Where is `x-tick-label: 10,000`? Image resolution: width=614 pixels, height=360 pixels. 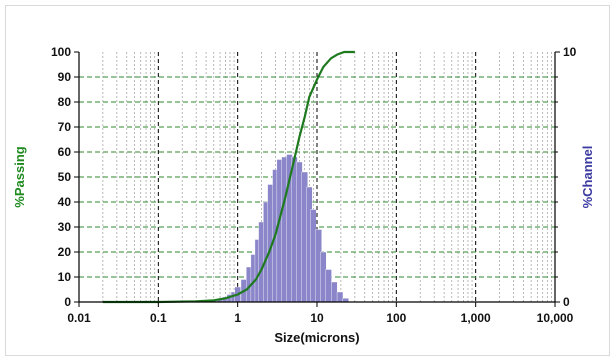 x-tick-label: 10,000 is located at coordinates (555, 318).